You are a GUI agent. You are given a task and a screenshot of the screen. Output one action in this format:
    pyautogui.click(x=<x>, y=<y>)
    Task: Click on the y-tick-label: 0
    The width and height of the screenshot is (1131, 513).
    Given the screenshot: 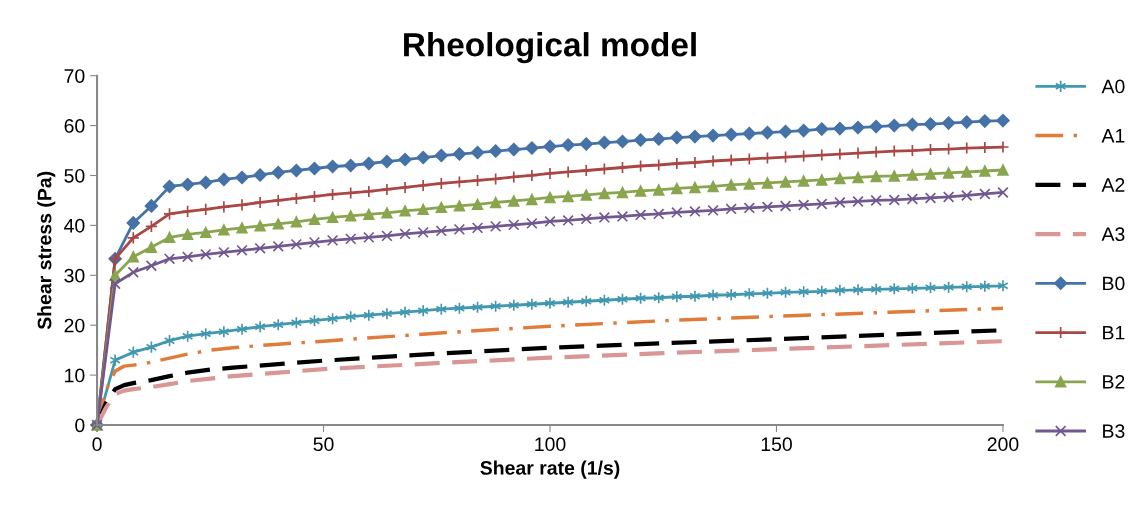 What is the action you would take?
    pyautogui.click(x=80, y=425)
    